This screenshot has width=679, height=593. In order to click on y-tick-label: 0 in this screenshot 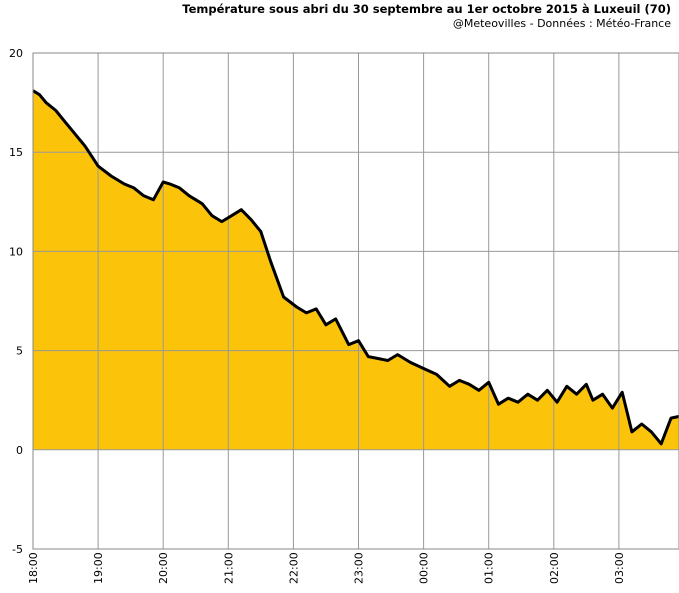, I will do `click(19, 450)`.